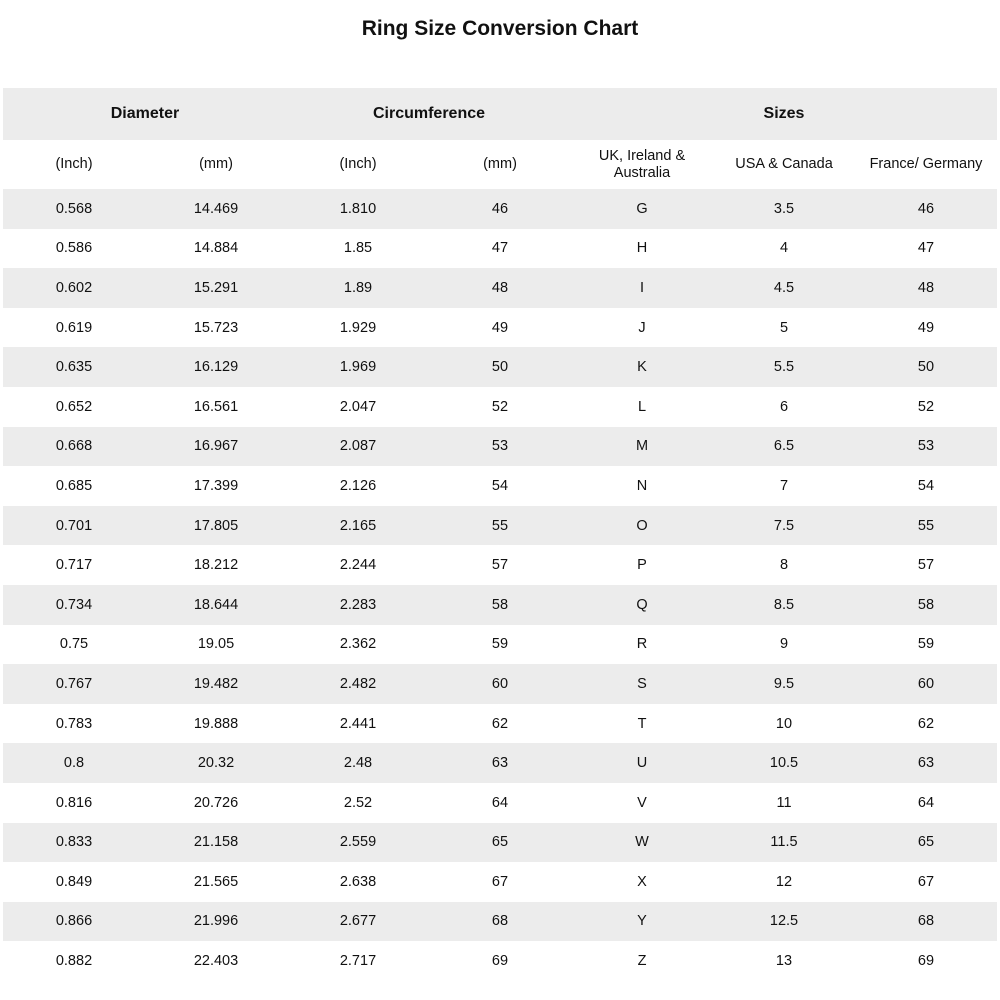  I want to click on cell-circumference-mm: 62, so click(500, 723).